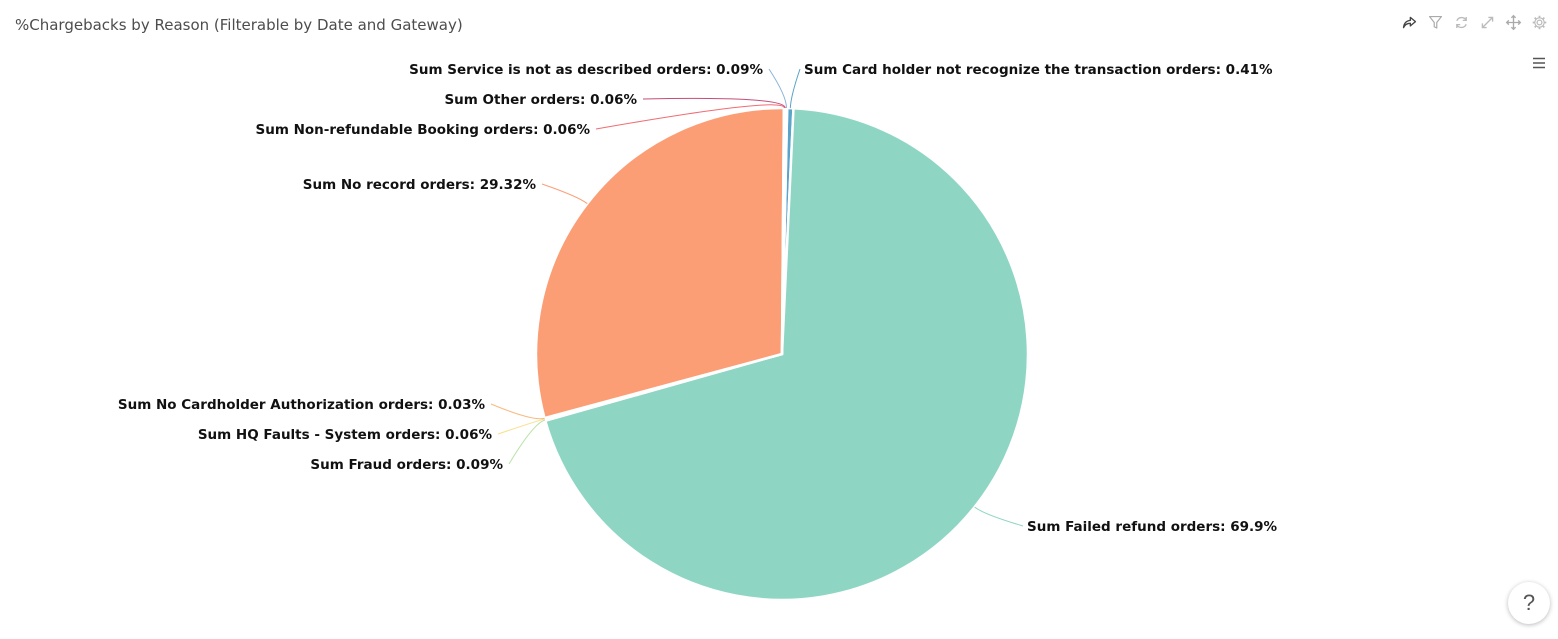 The height and width of the screenshot is (639, 1558). What do you see at coordinates (1409, 22) in the screenshot?
I see `share-icon` at bounding box center [1409, 22].